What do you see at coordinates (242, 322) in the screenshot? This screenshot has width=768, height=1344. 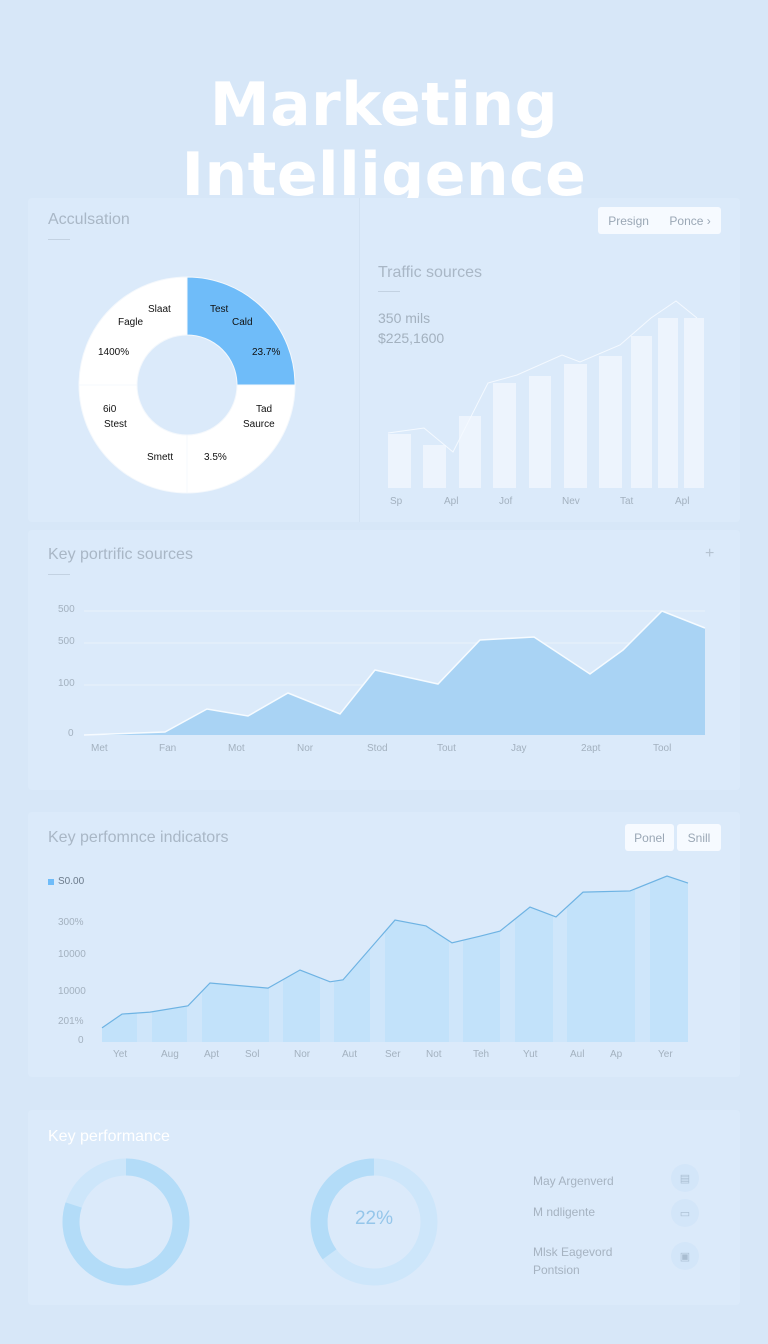 I see `slice-label: Cald` at bounding box center [242, 322].